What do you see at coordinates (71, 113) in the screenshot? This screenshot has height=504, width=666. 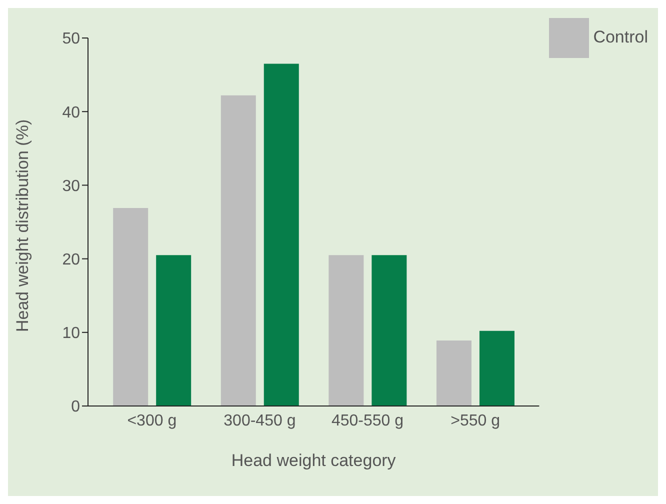 I see `y-tick-label: 40` at bounding box center [71, 113].